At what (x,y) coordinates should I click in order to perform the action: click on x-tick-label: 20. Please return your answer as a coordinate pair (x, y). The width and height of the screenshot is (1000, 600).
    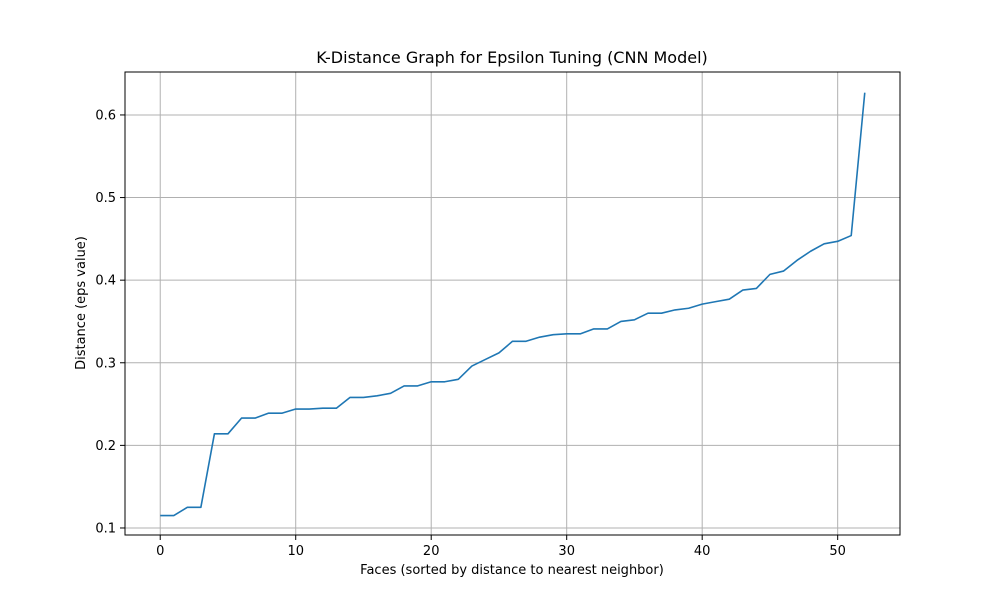
    Looking at the image, I should click on (431, 551).